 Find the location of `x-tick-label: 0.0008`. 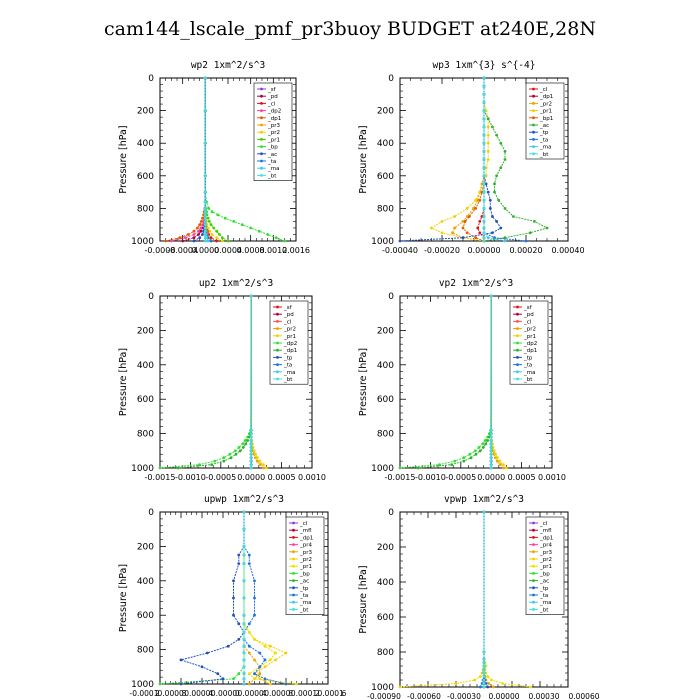

x-tick-label: 0.0008 is located at coordinates (251, 250).